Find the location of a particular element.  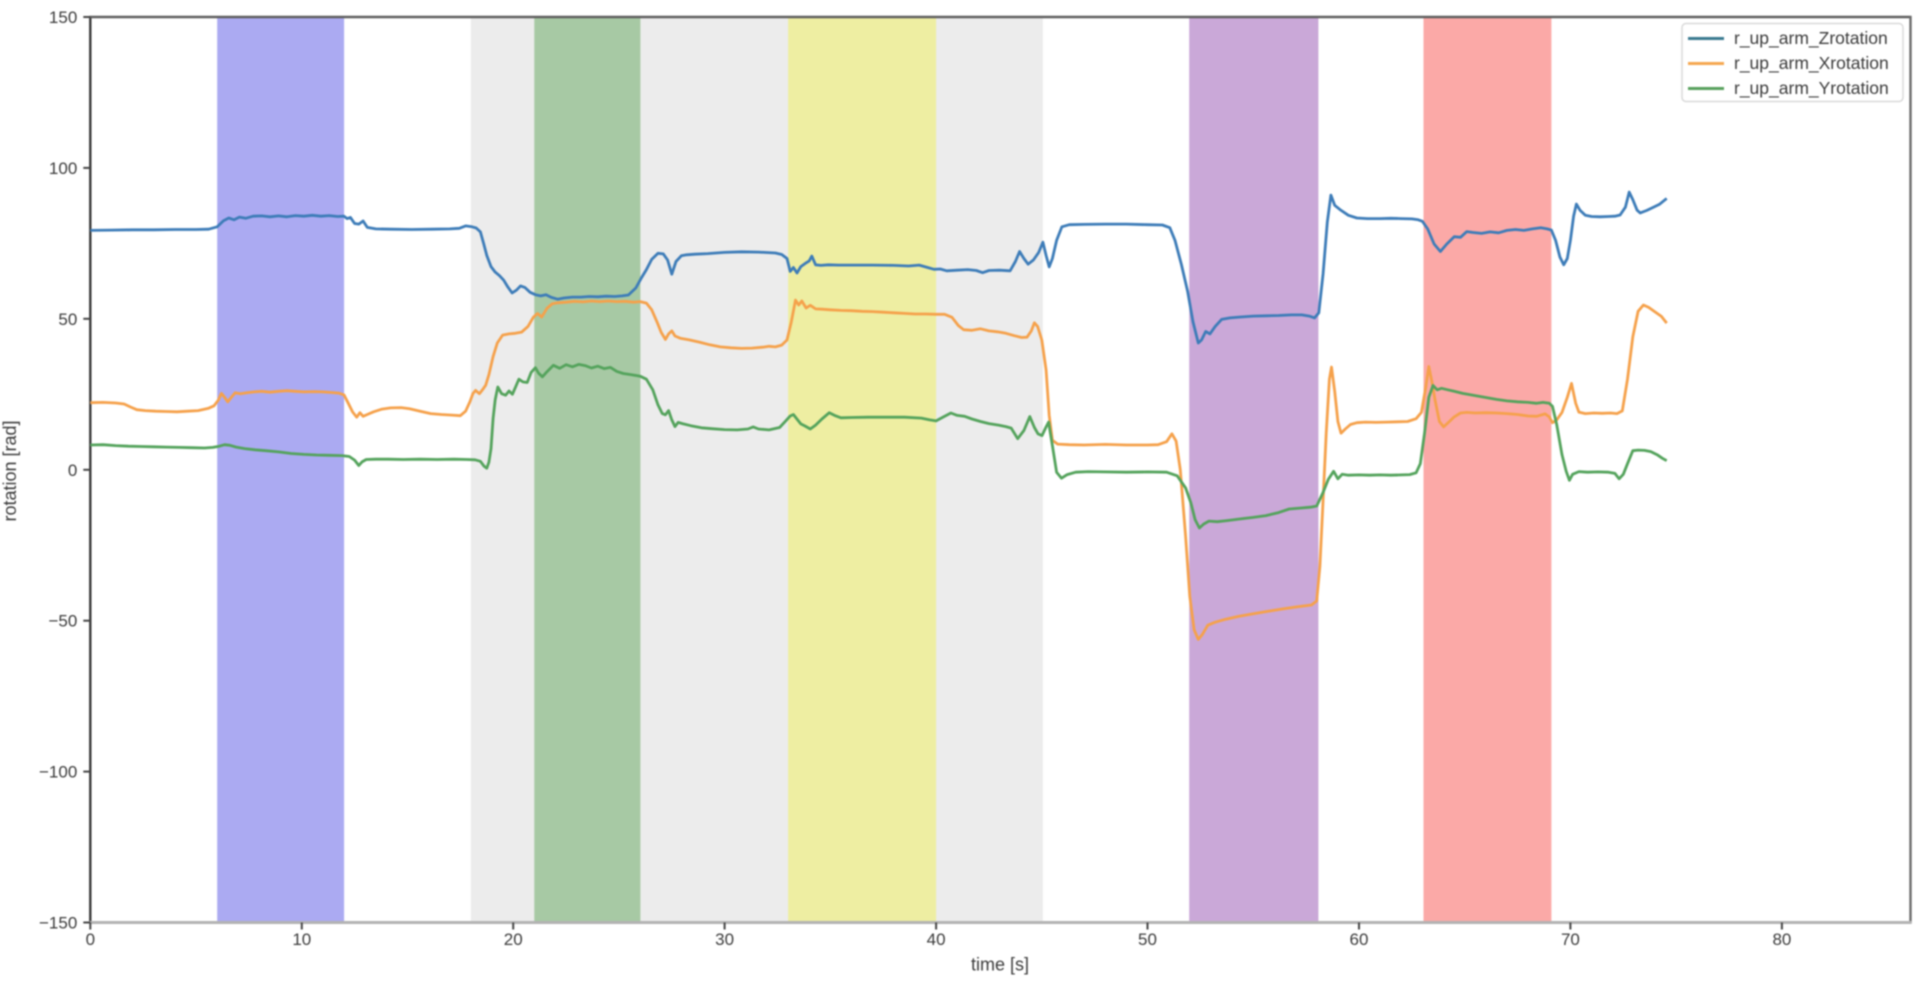

svg-text: 40 is located at coordinates (936, 939).